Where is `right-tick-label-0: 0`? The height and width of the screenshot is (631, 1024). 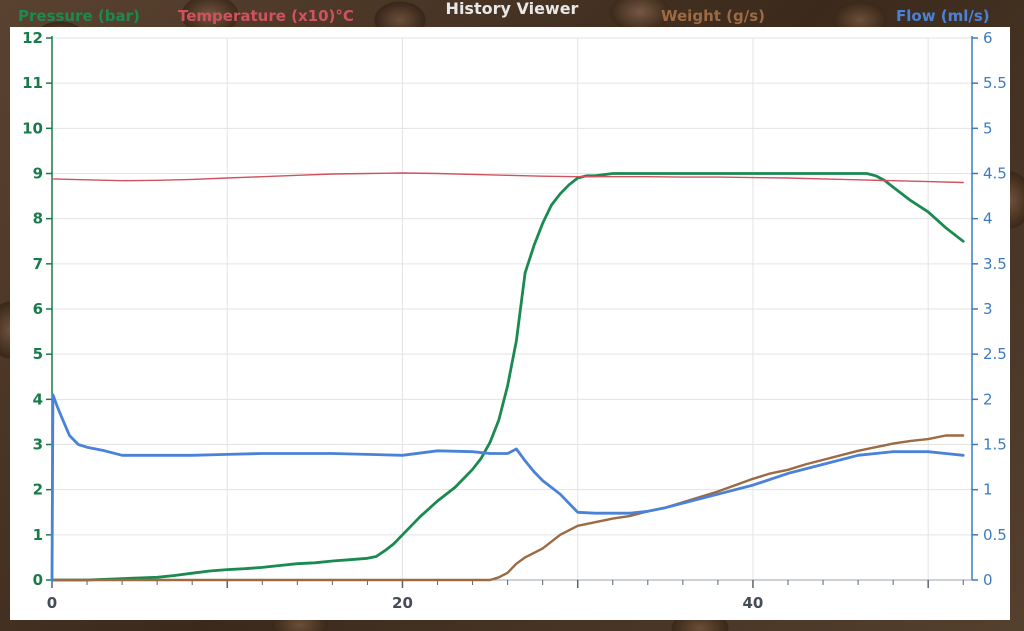 right-tick-label-0: 0 is located at coordinates (988, 580).